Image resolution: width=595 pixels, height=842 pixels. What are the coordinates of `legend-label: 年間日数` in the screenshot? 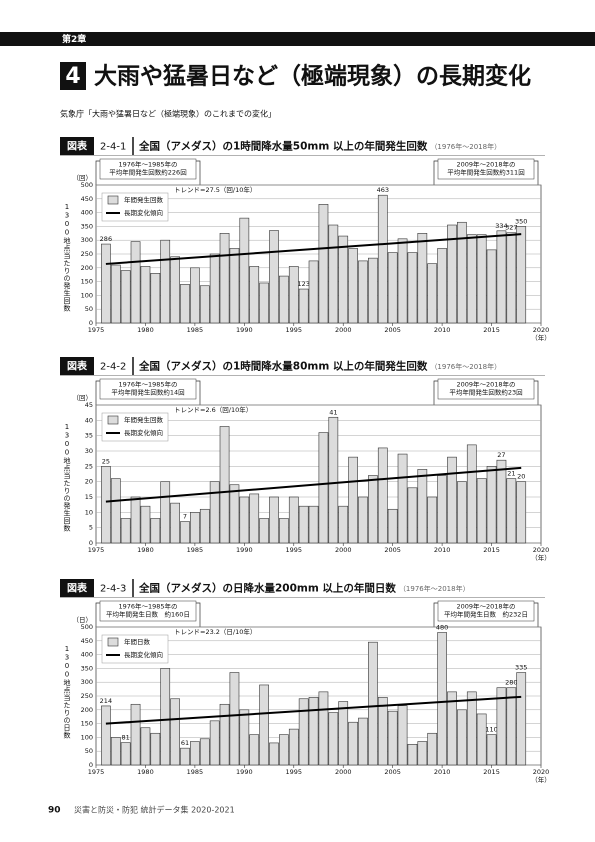 It's located at (137, 641).